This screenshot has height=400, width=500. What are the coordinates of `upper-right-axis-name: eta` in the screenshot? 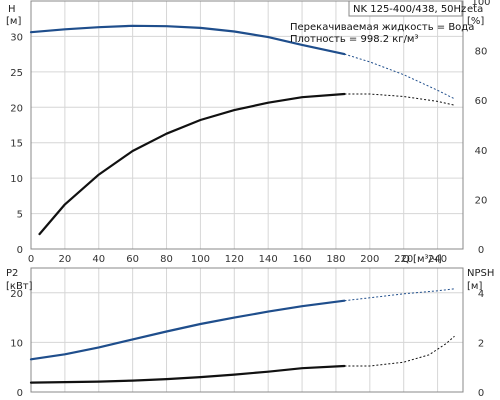 It's located at (475, 9).